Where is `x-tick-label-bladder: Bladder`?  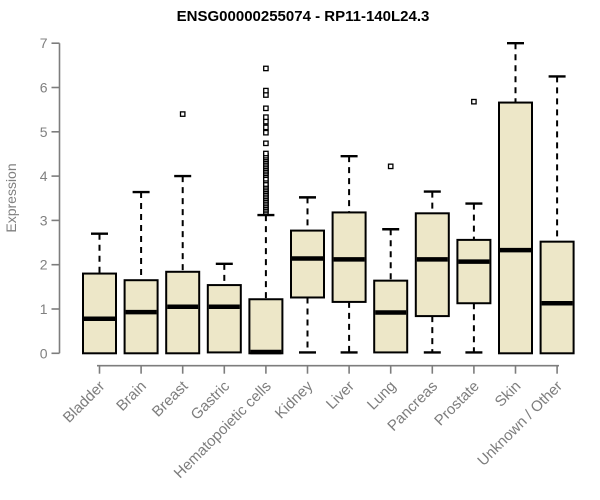 x-tick-label-bladder: Bladder is located at coordinates (84, 402).